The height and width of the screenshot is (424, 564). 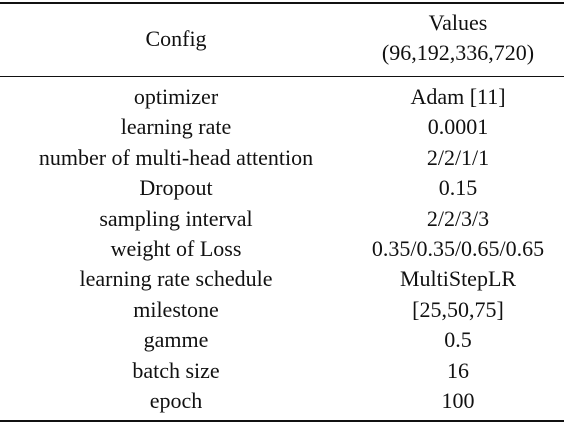 What do you see at coordinates (176, 309) in the screenshot?
I see `config-cell: milestone` at bounding box center [176, 309].